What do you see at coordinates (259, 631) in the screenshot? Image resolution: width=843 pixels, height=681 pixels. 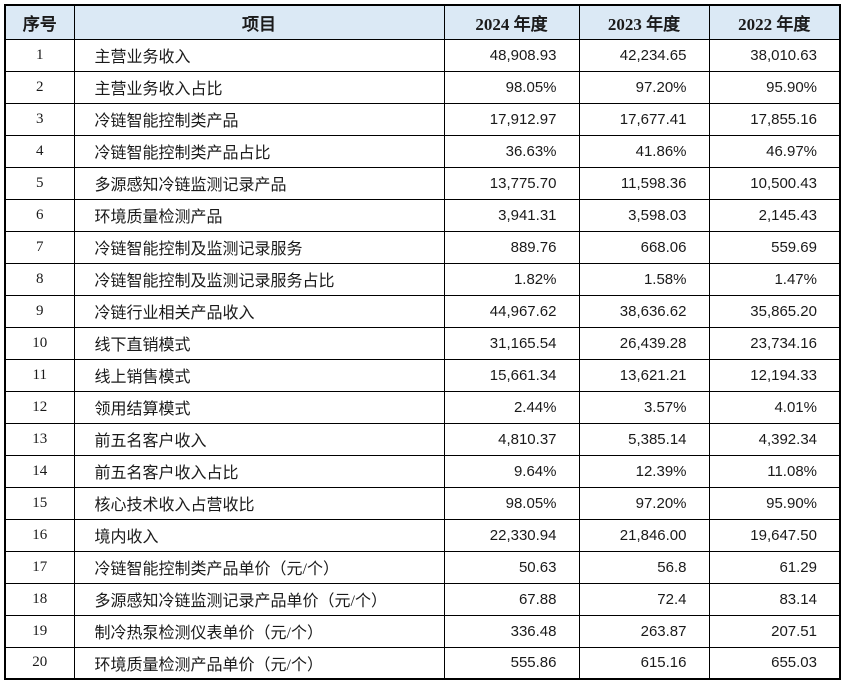 I see `item-label-cell: 制冷热泵检测仪表单价（元/个）` at bounding box center [259, 631].